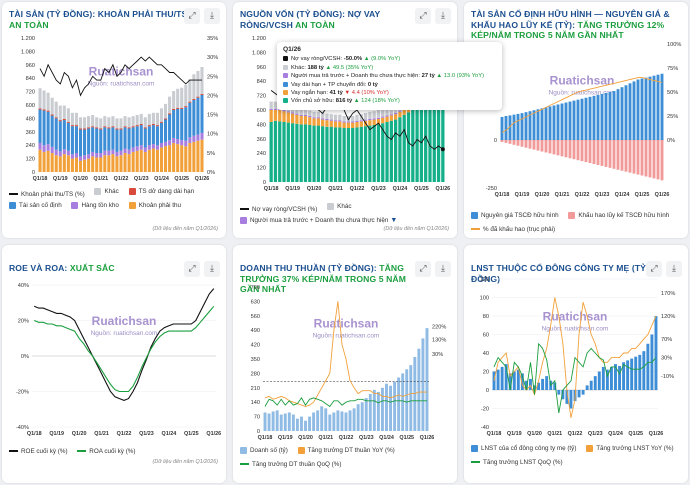 The image size is (690, 485). What do you see at coordinates (290, 464) in the screenshot?
I see `legend-item: Tăng trưởng DT thuần QoQ (%)` at bounding box center [290, 464].